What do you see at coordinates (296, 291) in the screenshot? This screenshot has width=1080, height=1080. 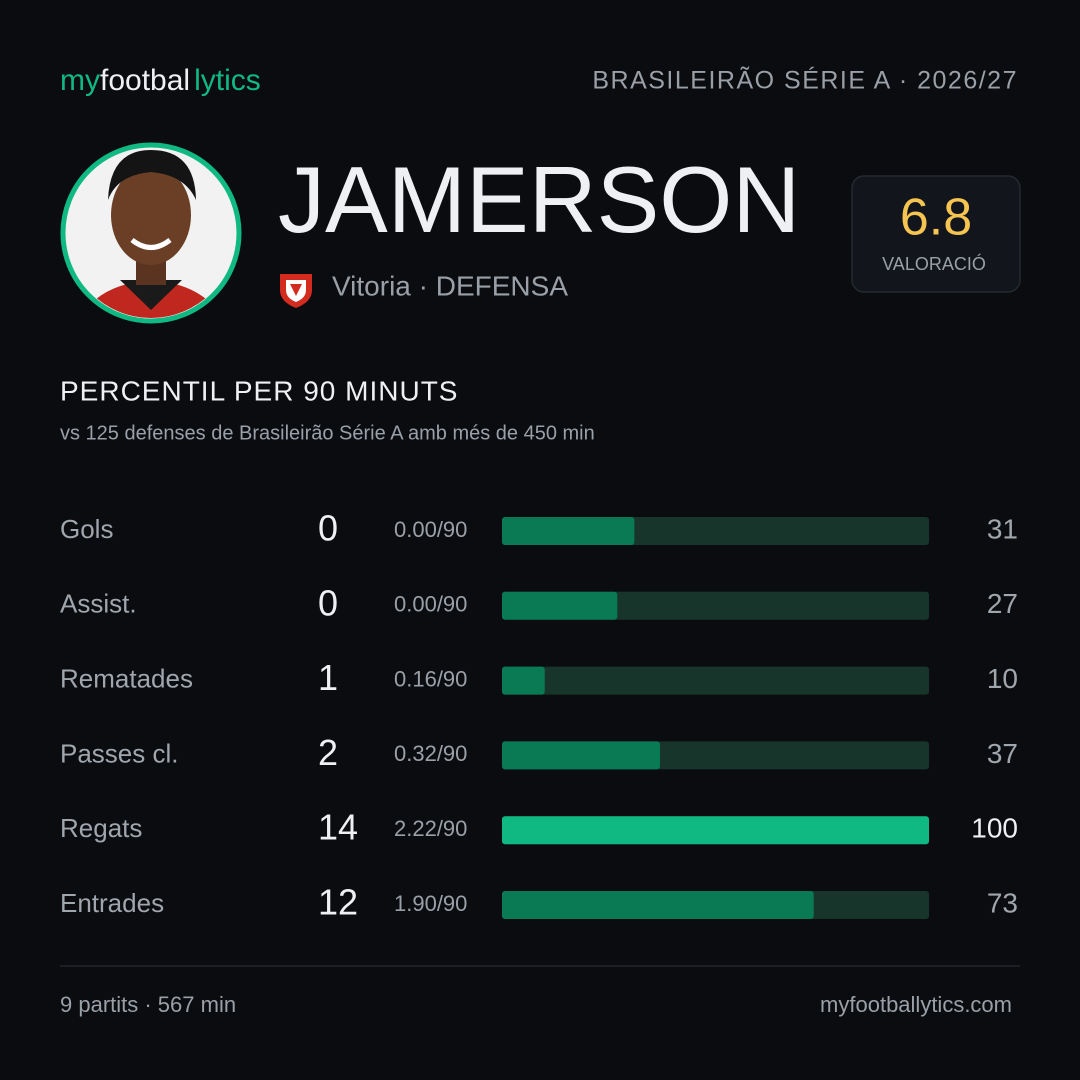 I see `team-crest` at bounding box center [296, 291].